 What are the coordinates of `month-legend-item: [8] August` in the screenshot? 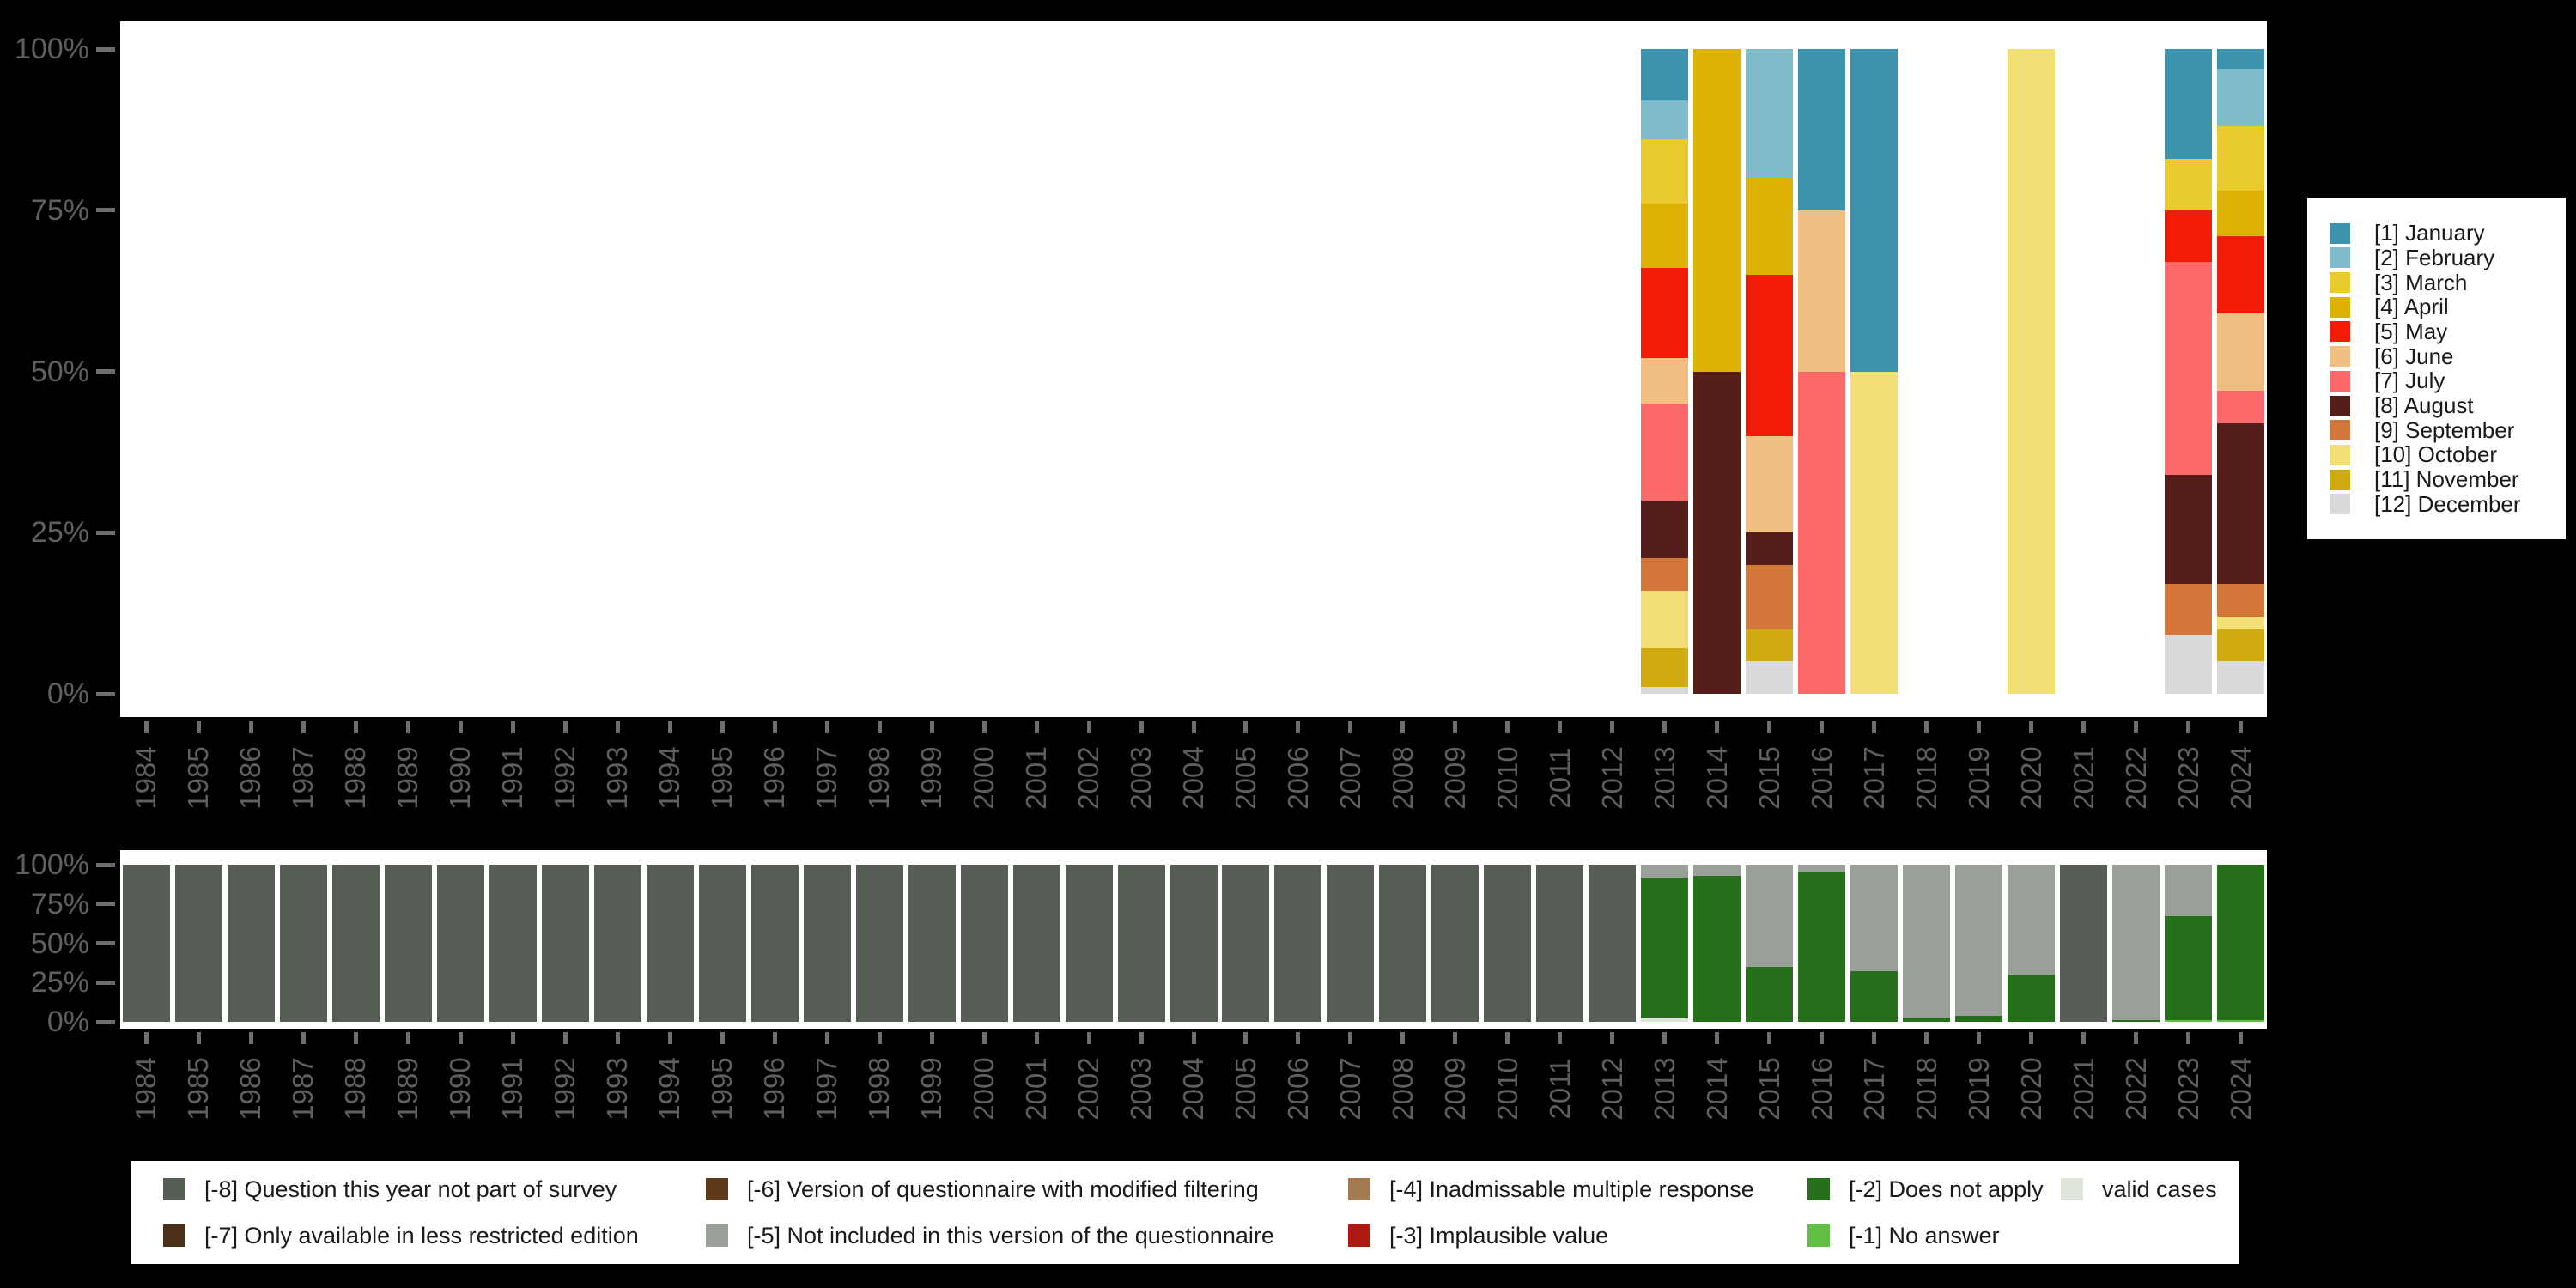 It's located at (2448, 405).